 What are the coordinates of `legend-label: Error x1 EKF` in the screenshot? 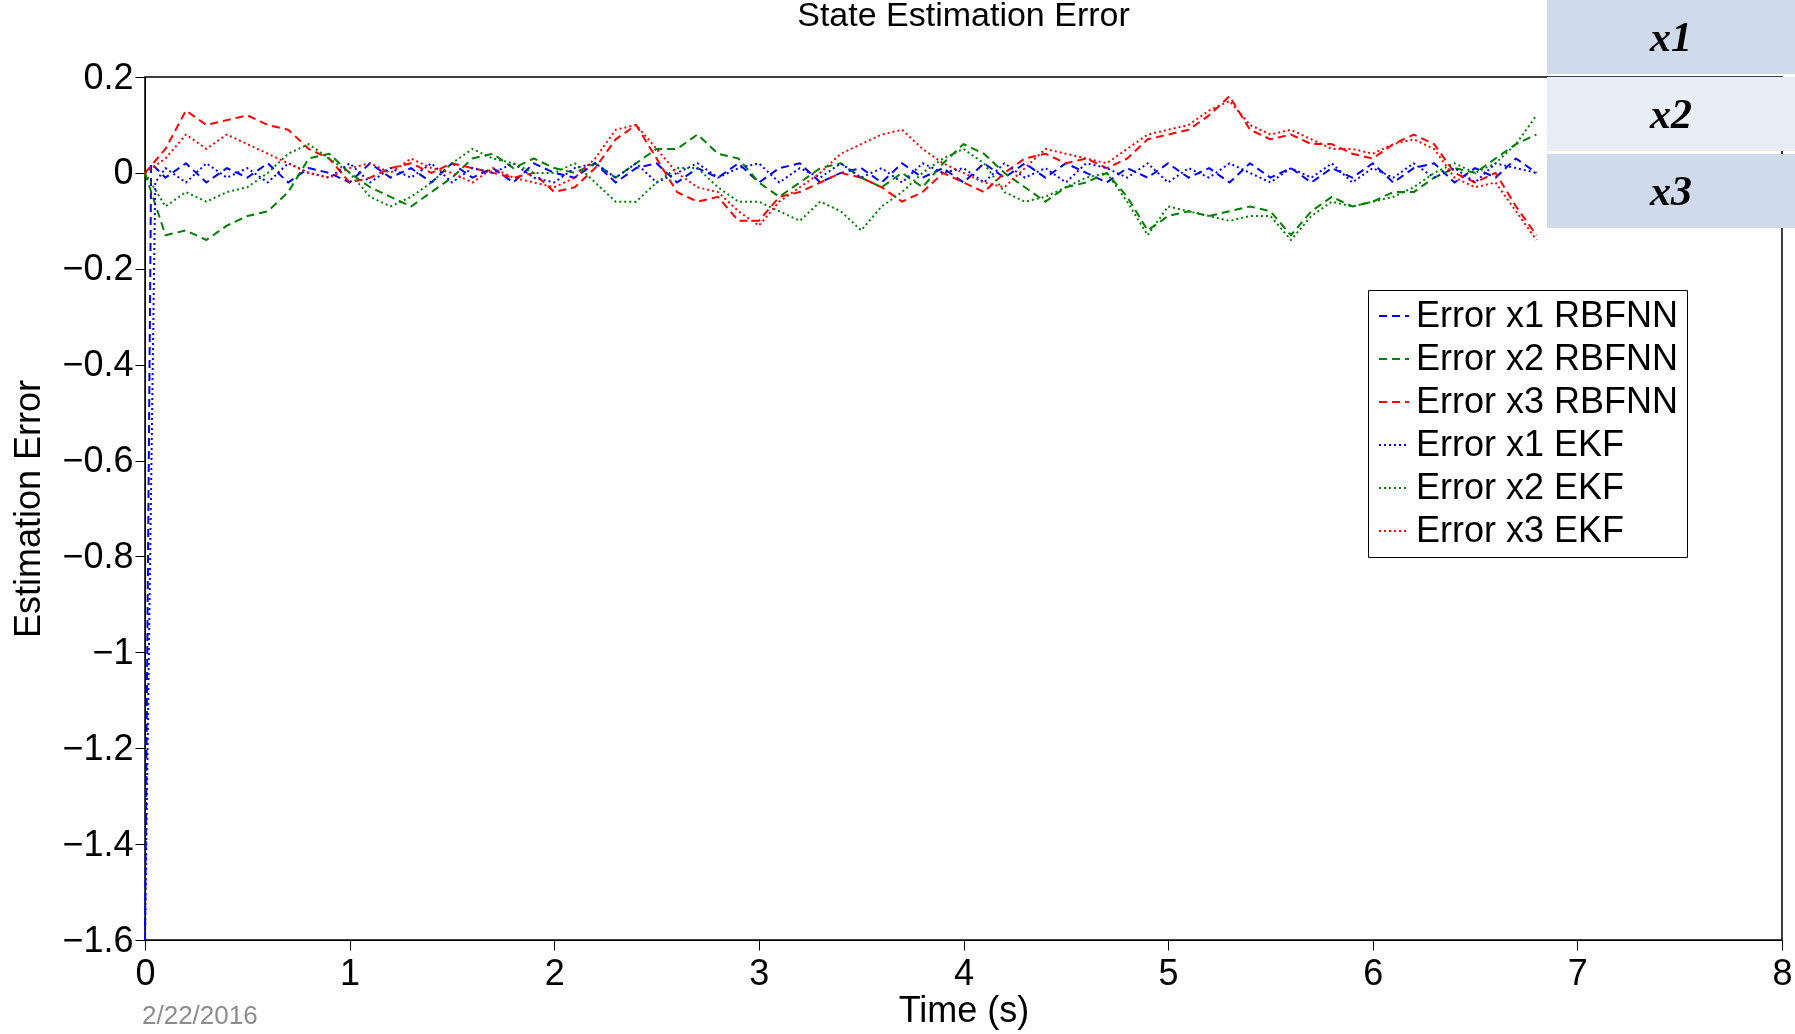 It's located at (1520, 443).